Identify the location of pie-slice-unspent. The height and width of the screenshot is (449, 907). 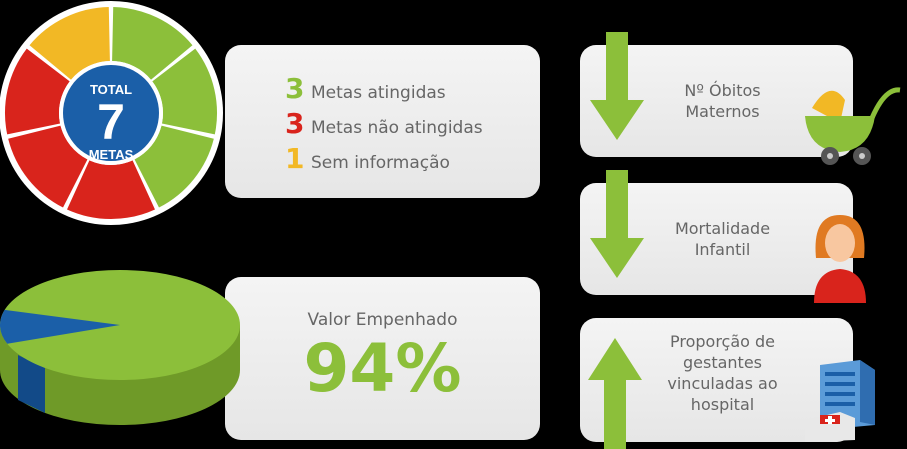
(60, 326).